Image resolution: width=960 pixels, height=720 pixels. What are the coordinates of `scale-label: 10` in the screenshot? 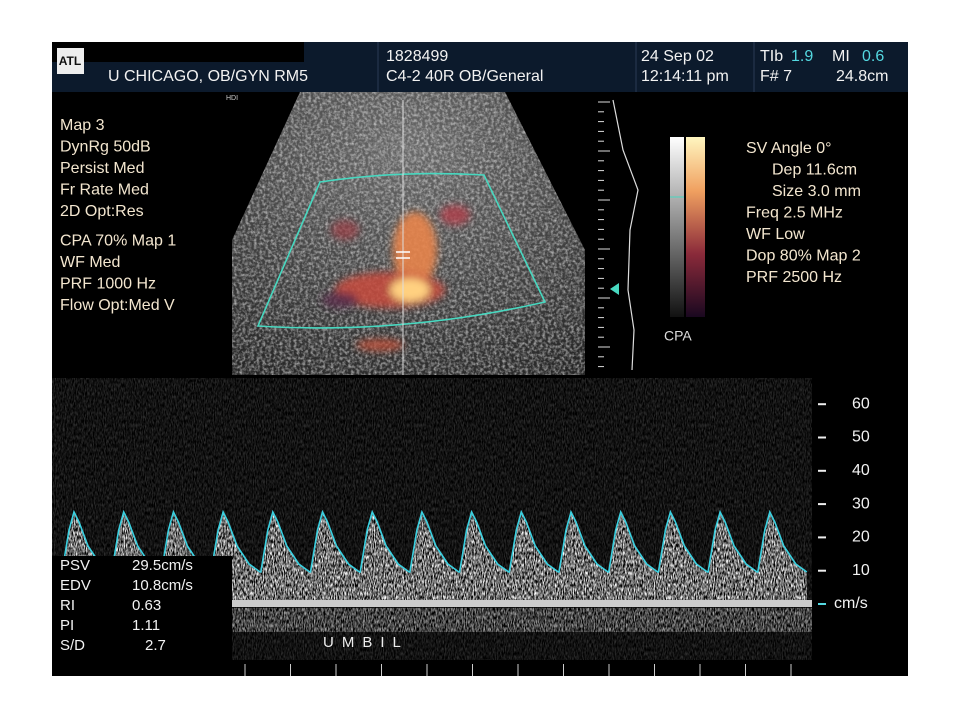 It's located at (861, 570).